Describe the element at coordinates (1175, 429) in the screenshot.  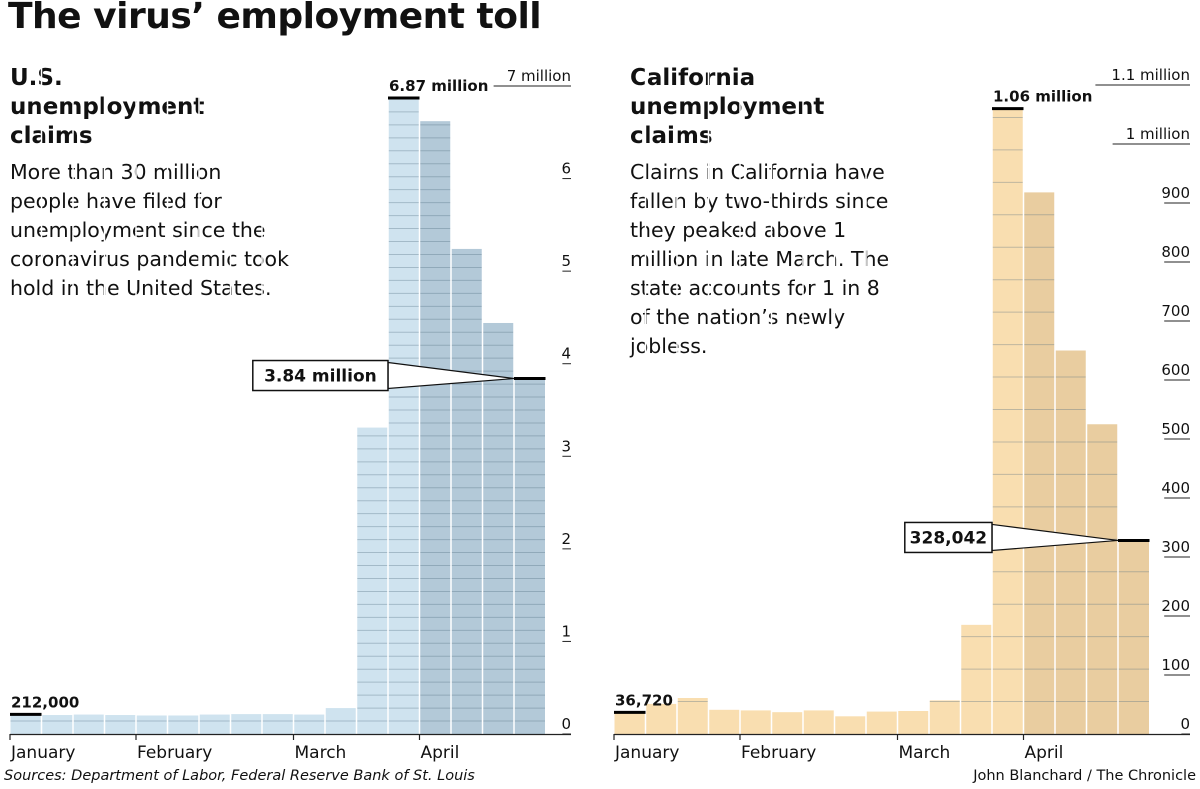
I see `ca-ytick-label: 500` at that location.